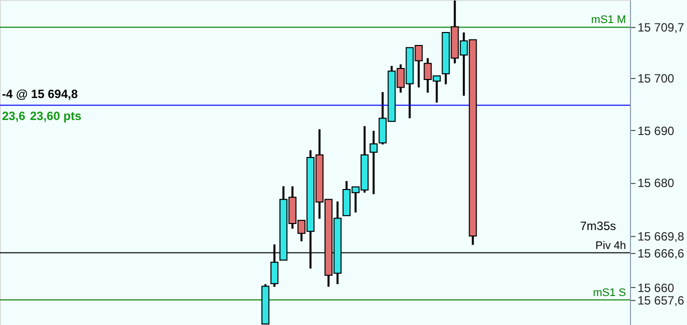  What do you see at coordinates (656, 287) in the screenshot?
I see `y-tick-label: 15 660` at bounding box center [656, 287].